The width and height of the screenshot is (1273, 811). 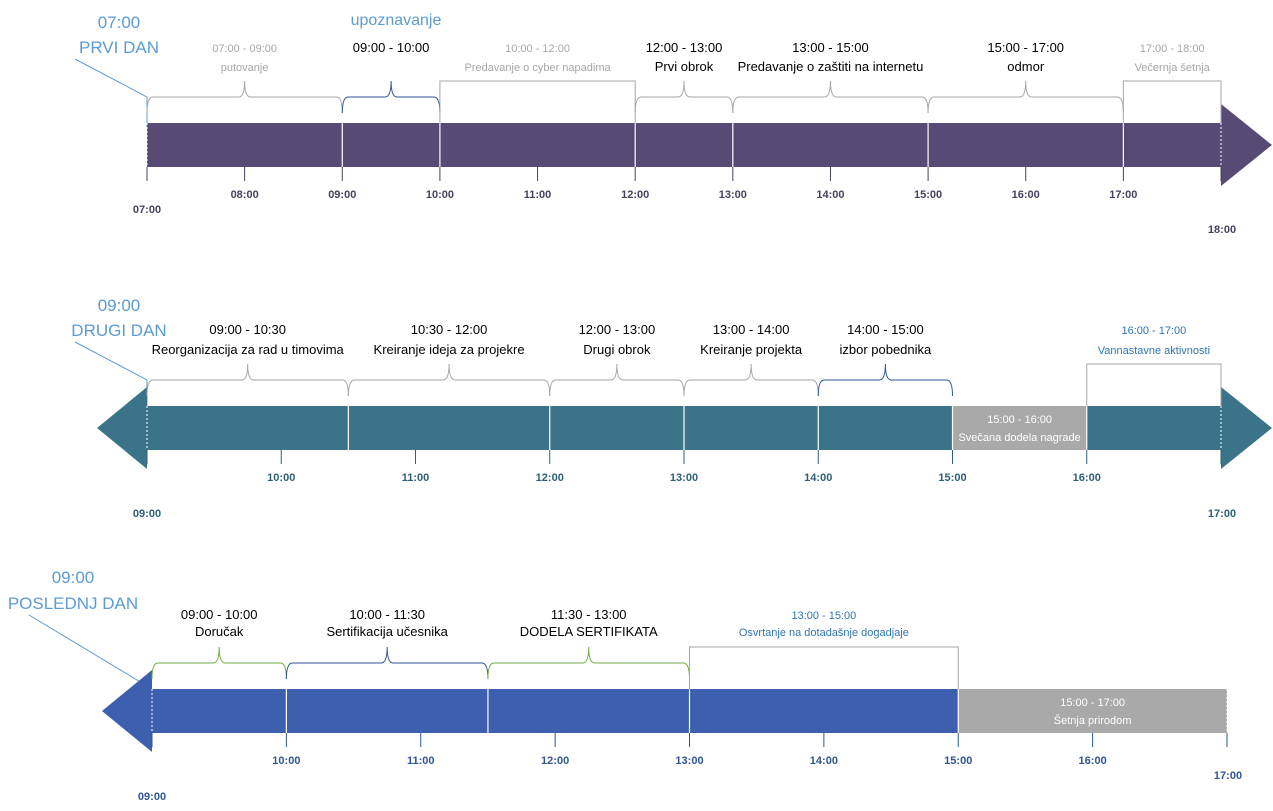 What do you see at coordinates (1123, 195) in the screenshot?
I see `tick-label: 17:00` at bounding box center [1123, 195].